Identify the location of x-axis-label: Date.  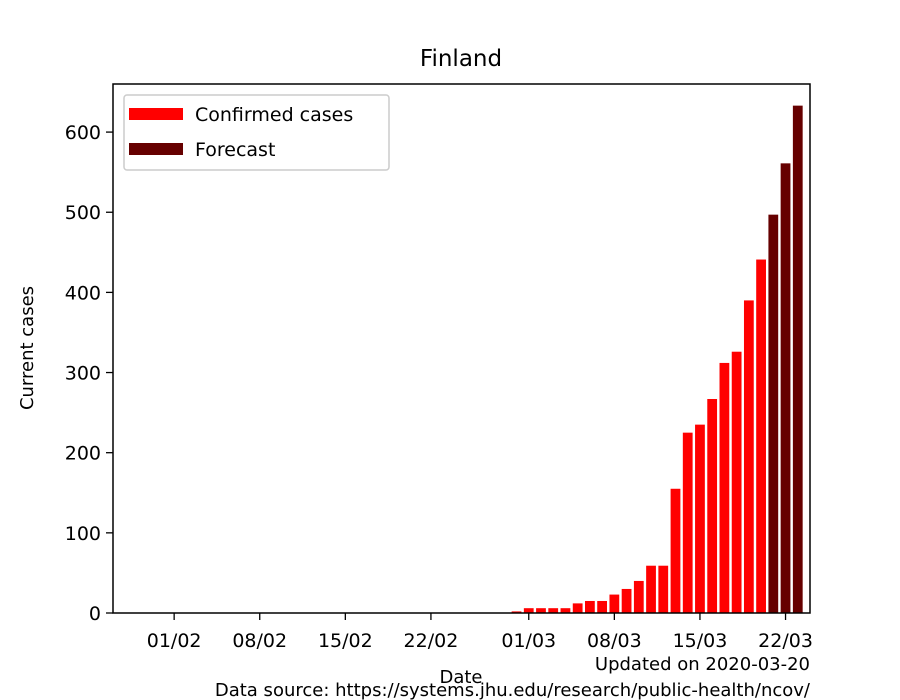
(460, 677).